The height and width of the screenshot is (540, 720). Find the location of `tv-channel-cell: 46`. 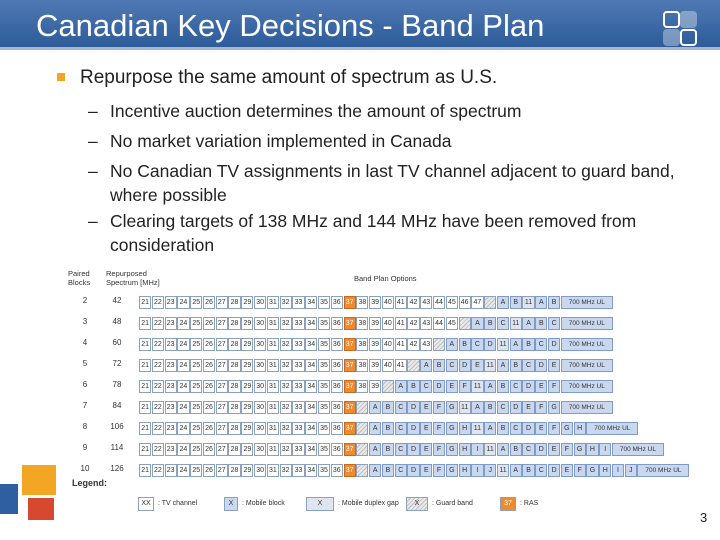

tv-channel-cell: 46 is located at coordinates (464, 302).